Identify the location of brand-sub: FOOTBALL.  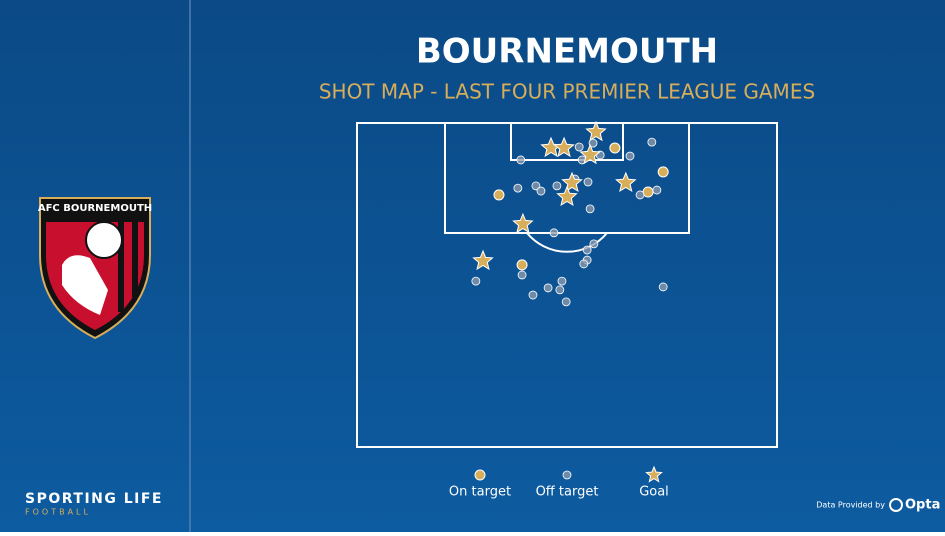
(58, 512).